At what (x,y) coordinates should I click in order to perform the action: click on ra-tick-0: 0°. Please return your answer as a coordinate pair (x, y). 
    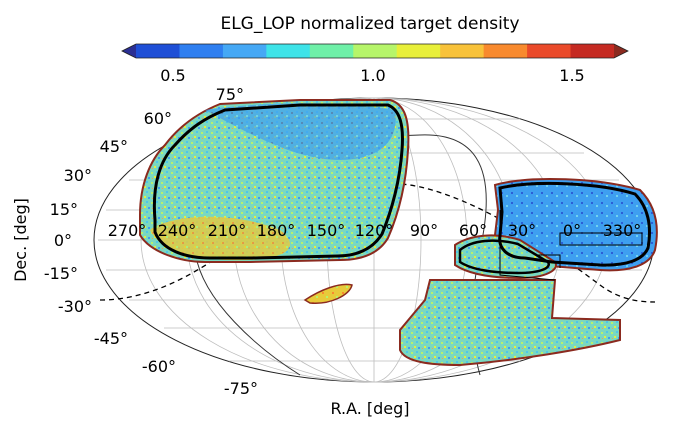
    Looking at the image, I should click on (572, 230).